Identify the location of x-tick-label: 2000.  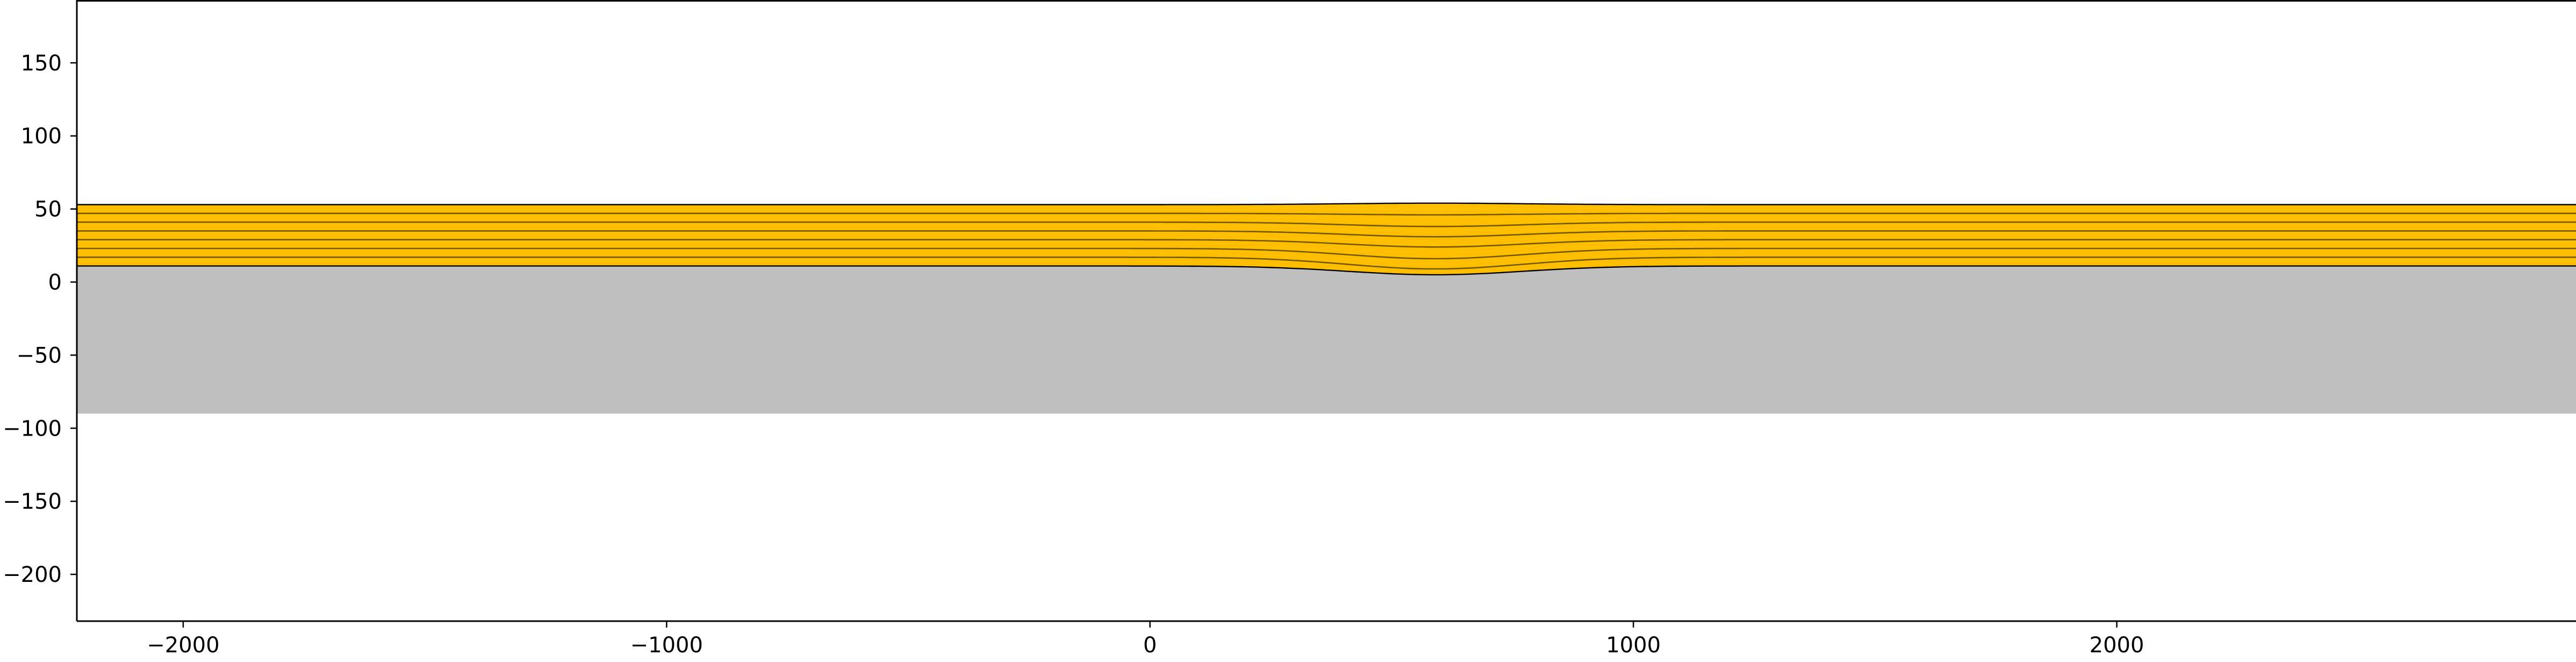
(2117, 645).